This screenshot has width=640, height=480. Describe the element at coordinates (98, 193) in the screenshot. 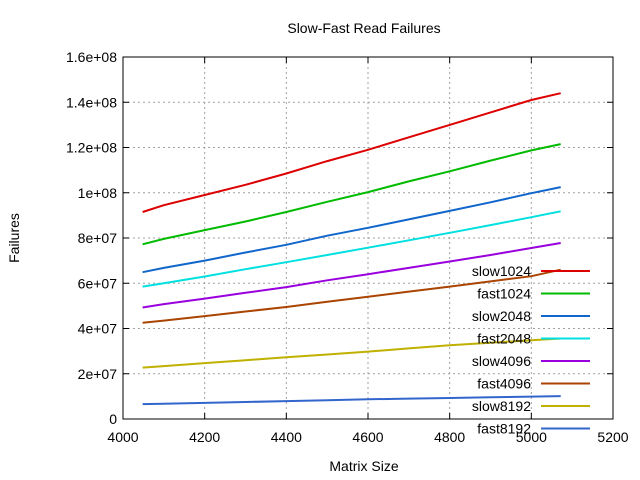

I see `y-tick-label: 1e+08` at that location.